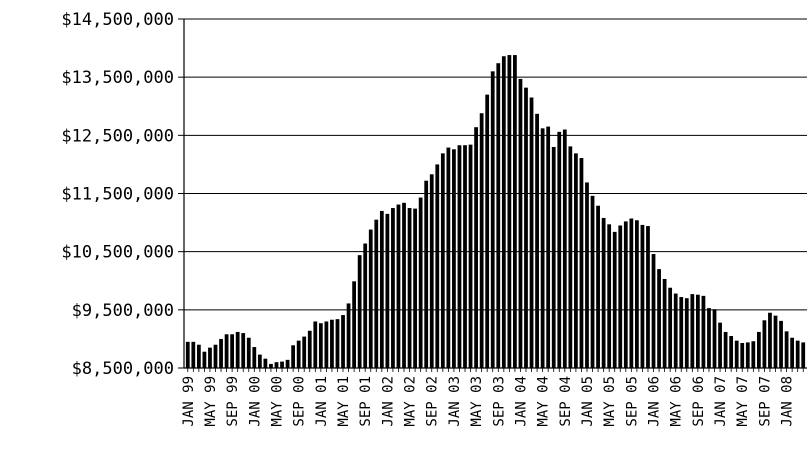 The image size is (809, 474). What do you see at coordinates (366, 401) in the screenshot?
I see `x-tick-label: SEP 01` at bounding box center [366, 401].